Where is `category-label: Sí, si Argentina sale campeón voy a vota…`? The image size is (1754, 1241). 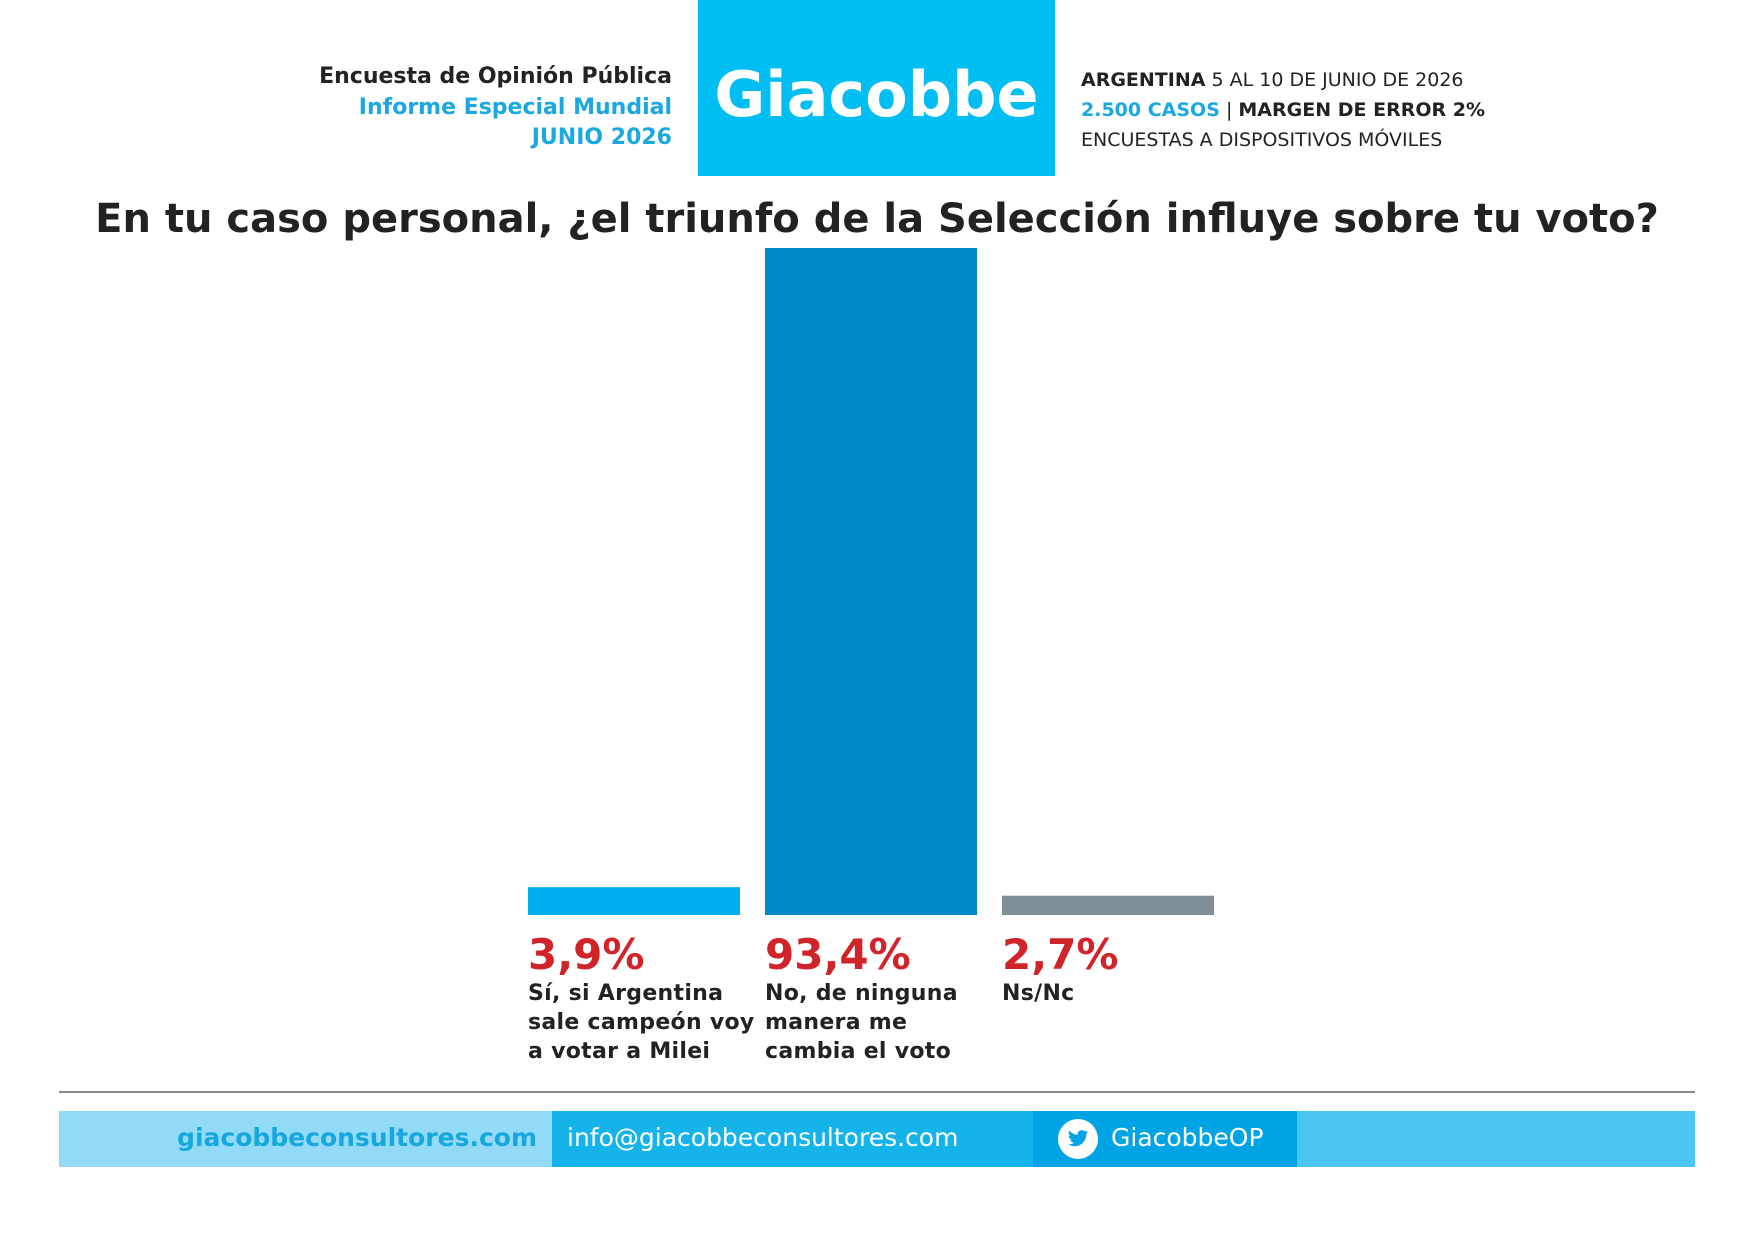 category-label: Sí, si Argentina sale campeón voy a vota… is located at coordinates (641, 1022).